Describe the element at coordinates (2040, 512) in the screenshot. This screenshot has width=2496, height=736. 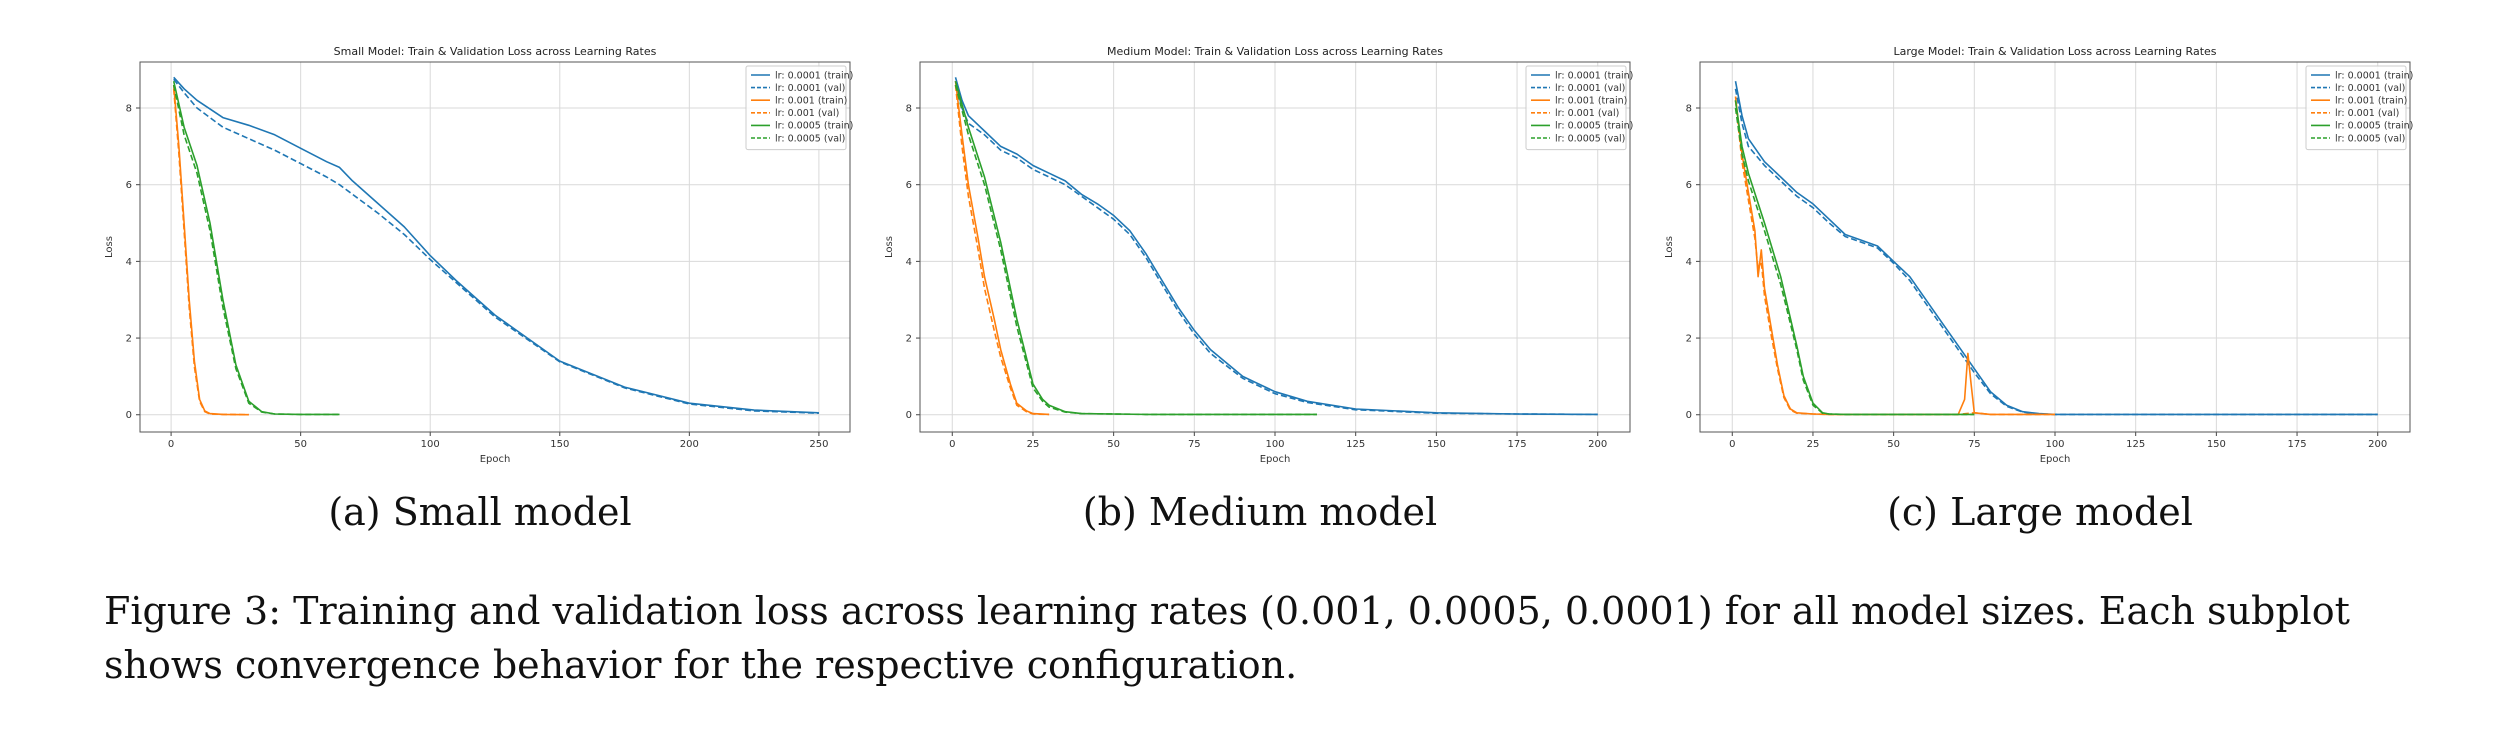
I see `subcaption-large-model: (c) Large model` at that location.